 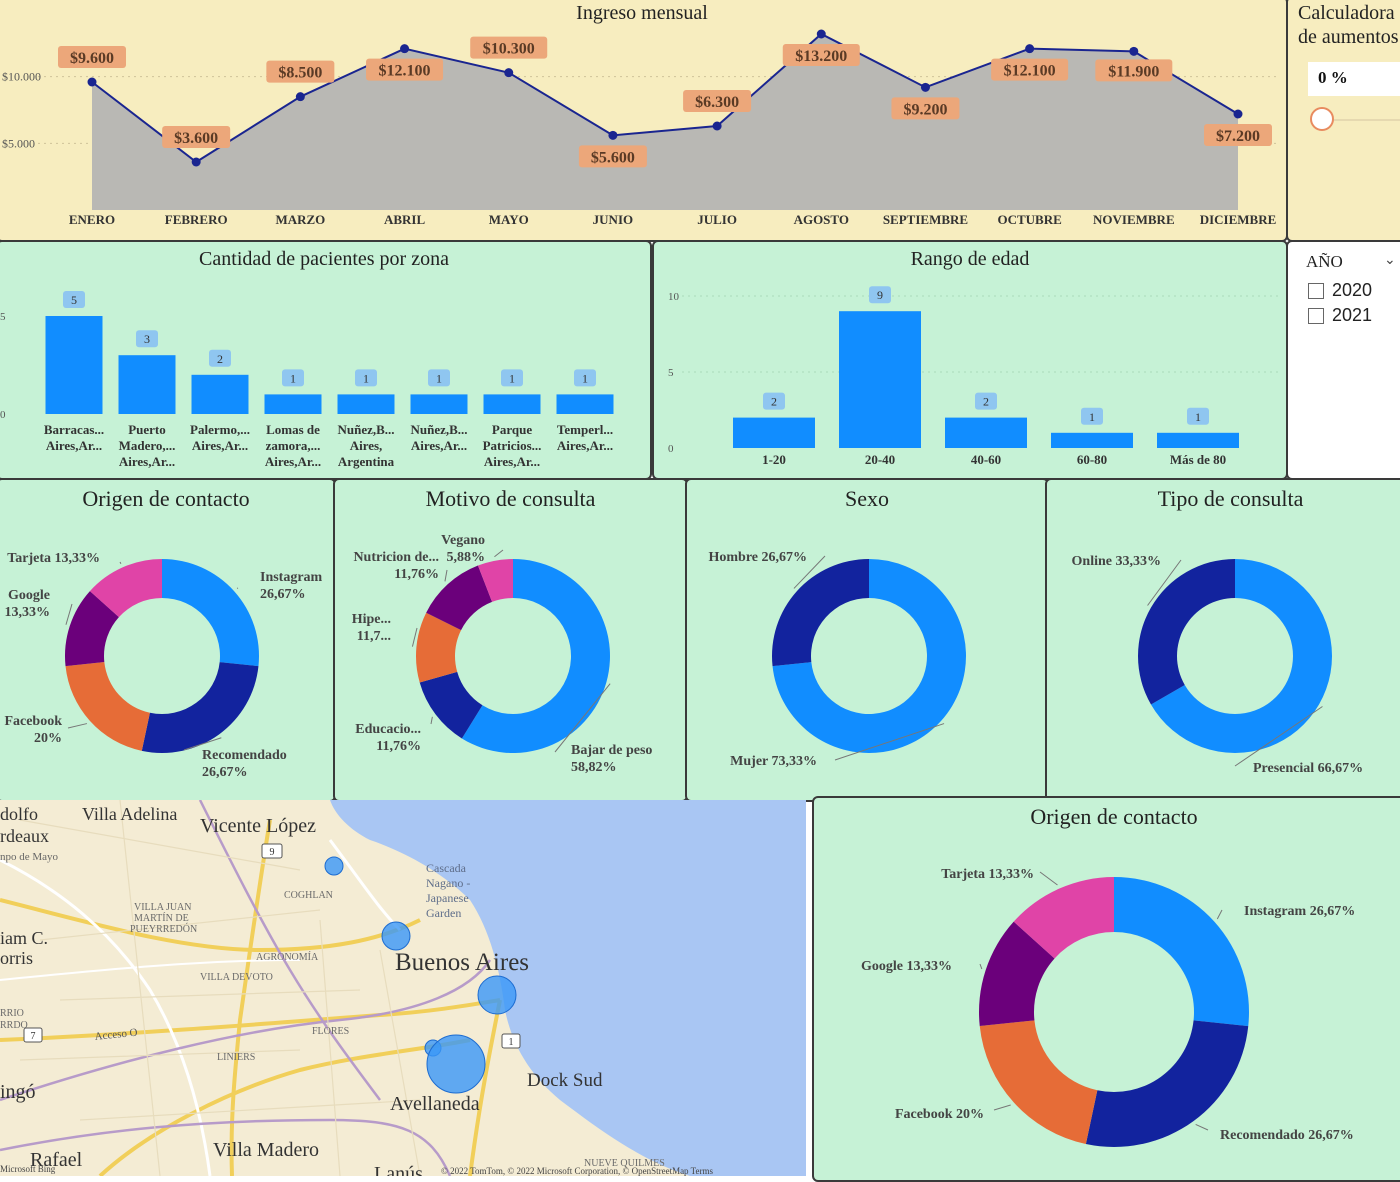 What do you see at coordinates (1322, 119) in the screenshot?
I see `calc-slider-handle` at bounding box center [1322, 119].